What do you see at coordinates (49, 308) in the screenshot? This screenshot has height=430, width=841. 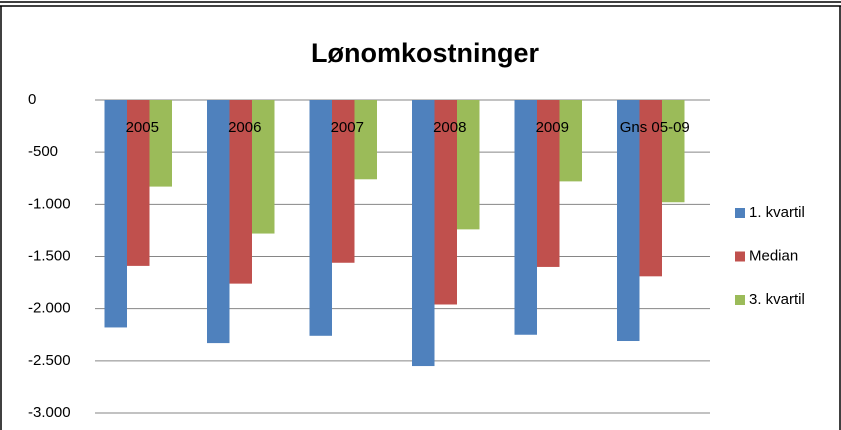 I see `y-tick-label: -2.000` at bounding box center [49, 308].